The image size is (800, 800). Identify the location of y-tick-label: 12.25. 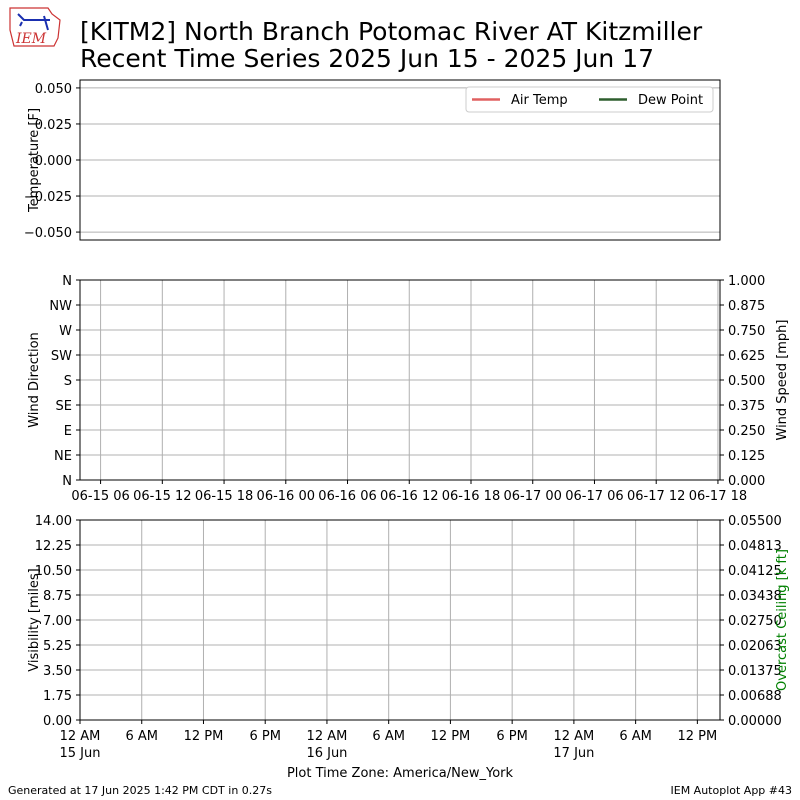
(53, 546).